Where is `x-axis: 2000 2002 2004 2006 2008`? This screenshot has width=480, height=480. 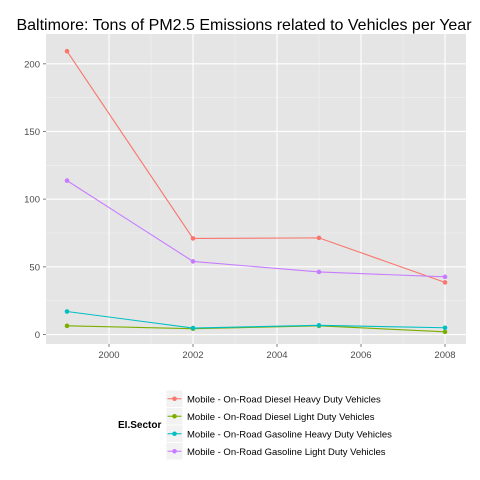 x-axis: 2000 2002 2004 2006 2008 is located at coordinates (277, 352).